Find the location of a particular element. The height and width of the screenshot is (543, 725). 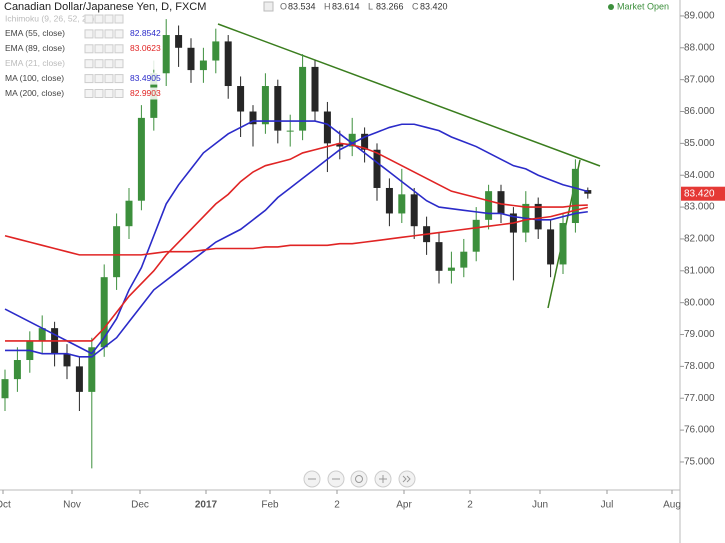

reset-zoom-button is located at coordinates (359, 479).